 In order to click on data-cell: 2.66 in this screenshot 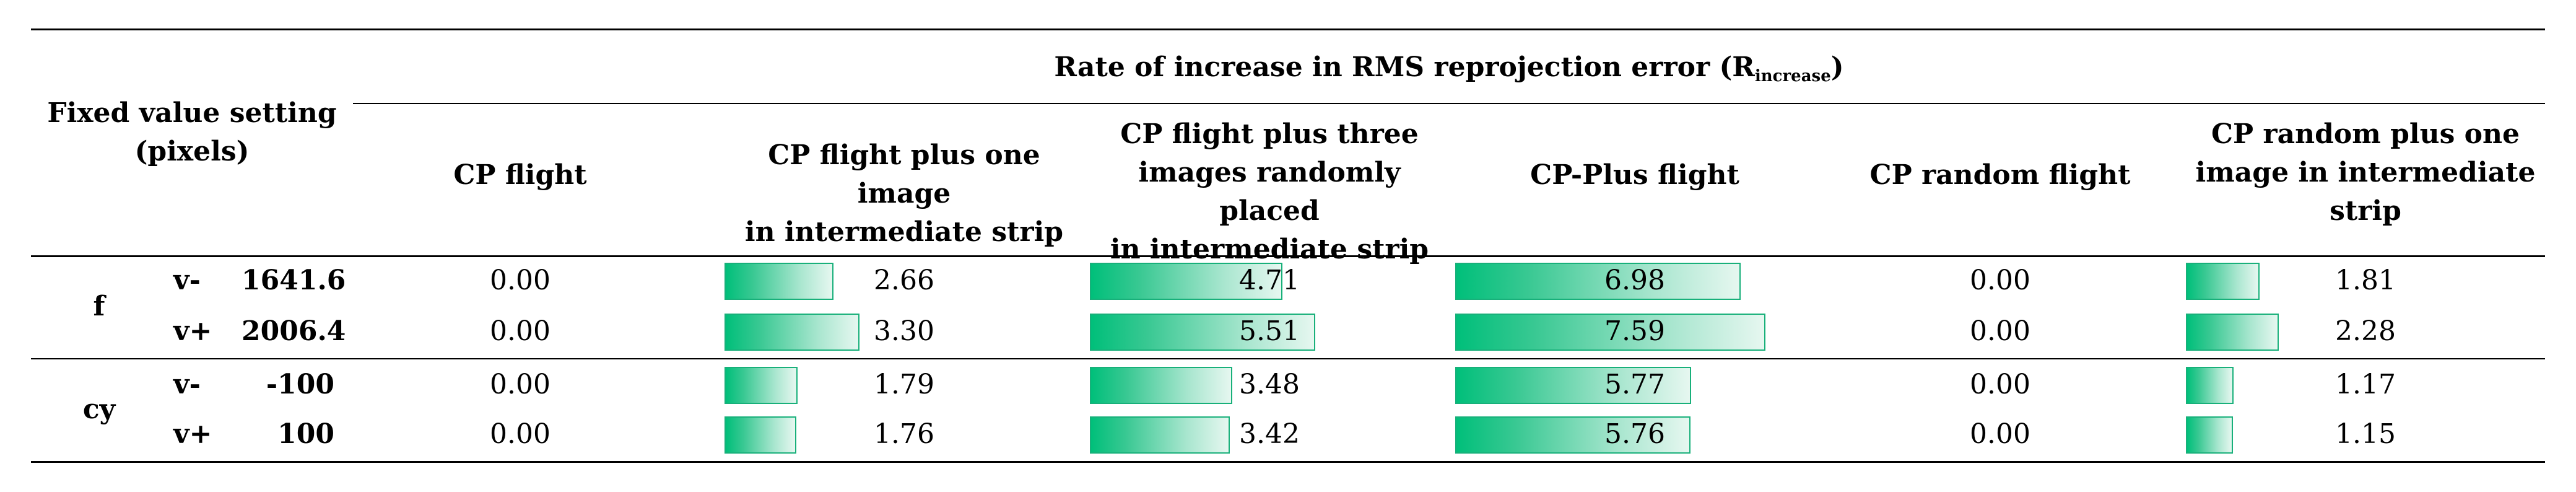, I will do `click(904, 280)`.